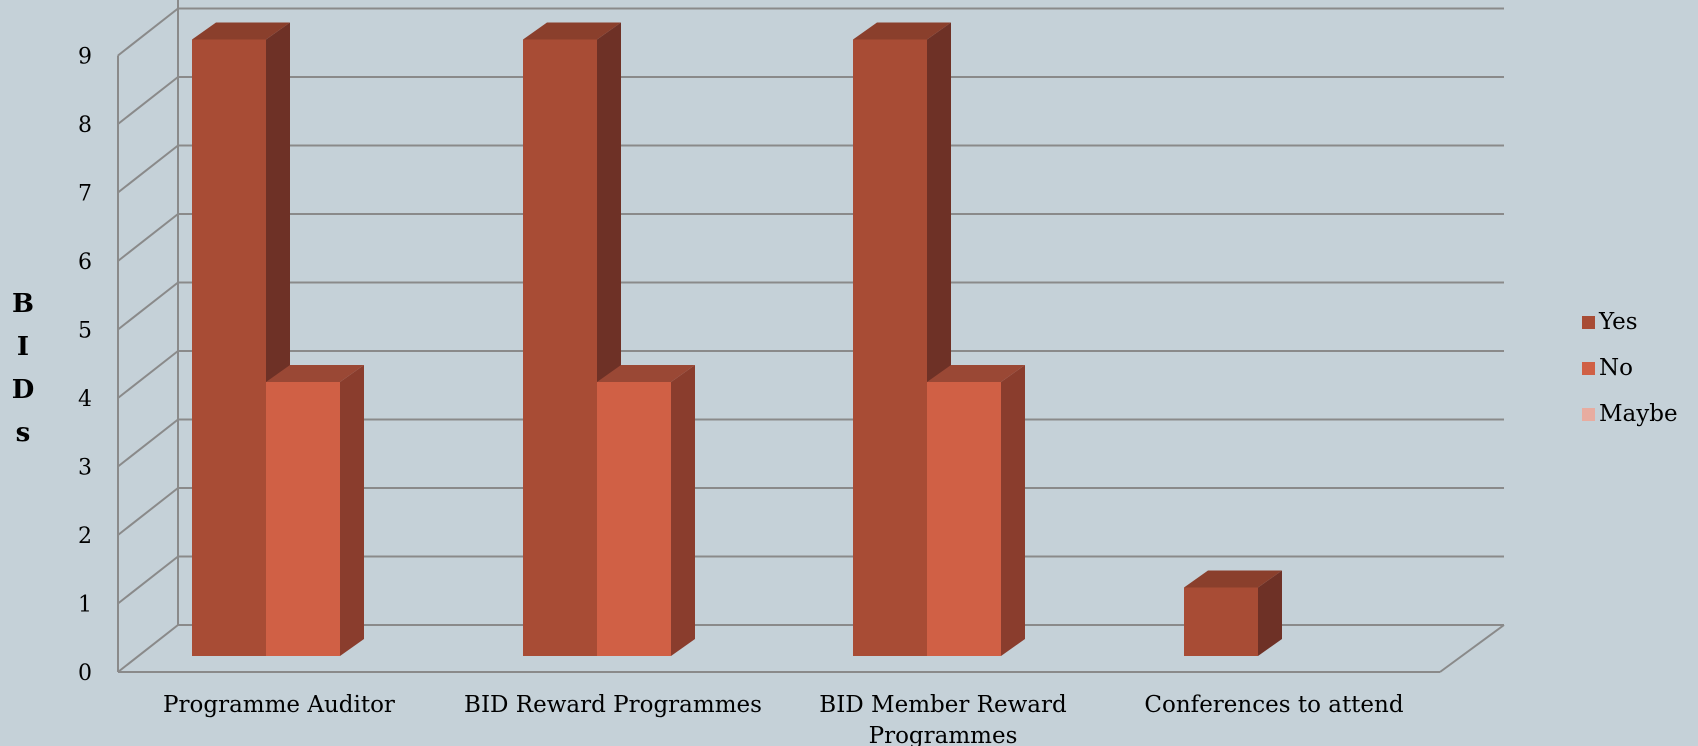 The image size is (1698, 746). What do you see at coordinates (85, 605) in the screenshot?
I see `y-tick-label: 1` at bounding box center [85, 605].